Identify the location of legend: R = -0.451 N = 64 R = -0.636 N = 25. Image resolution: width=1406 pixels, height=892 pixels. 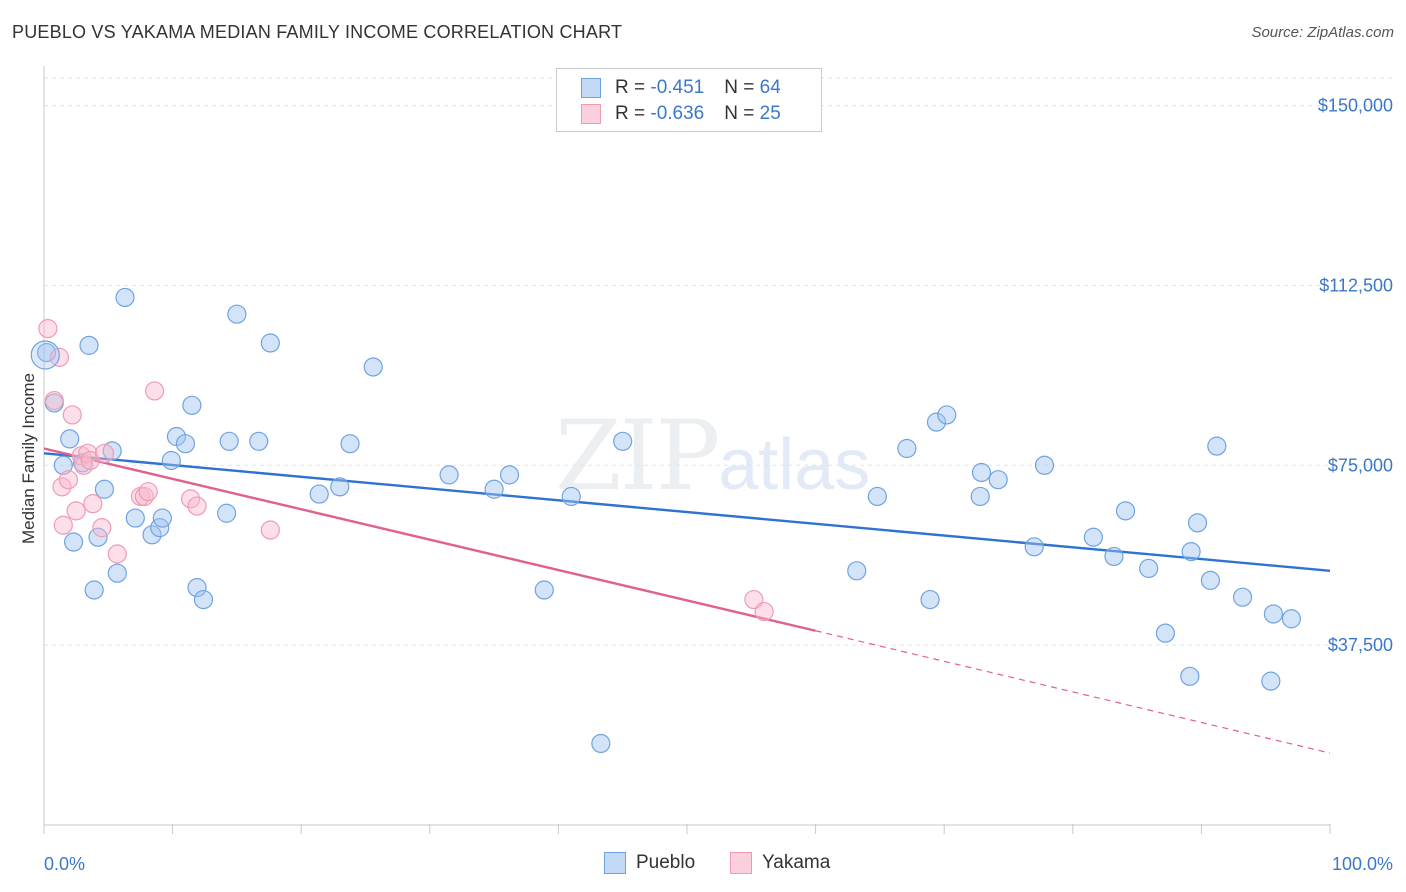
(689, 100).